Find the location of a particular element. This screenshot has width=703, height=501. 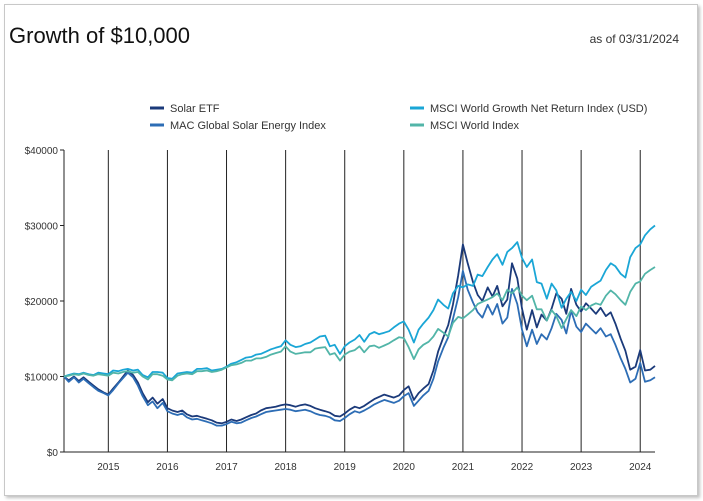

chart-title: Growth of $10,000 is located at coordinates (100, 35).